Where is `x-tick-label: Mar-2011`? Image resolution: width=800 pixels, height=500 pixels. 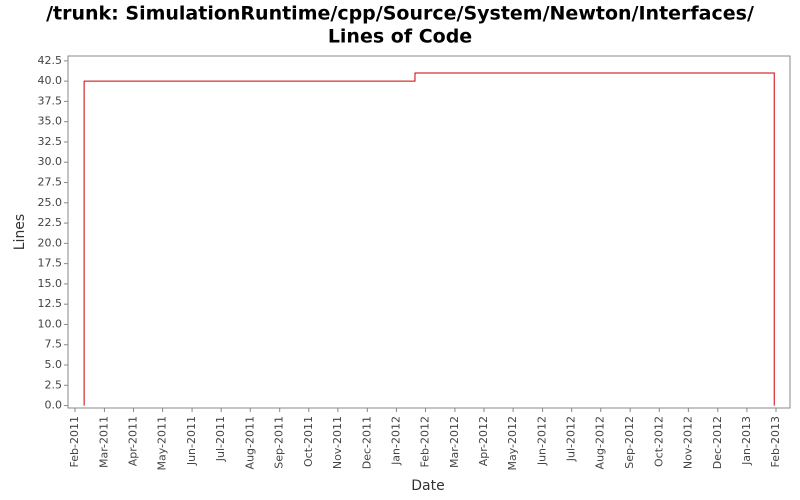 x-tick-label: Mar-2011 is located at coordinates (103, 442).